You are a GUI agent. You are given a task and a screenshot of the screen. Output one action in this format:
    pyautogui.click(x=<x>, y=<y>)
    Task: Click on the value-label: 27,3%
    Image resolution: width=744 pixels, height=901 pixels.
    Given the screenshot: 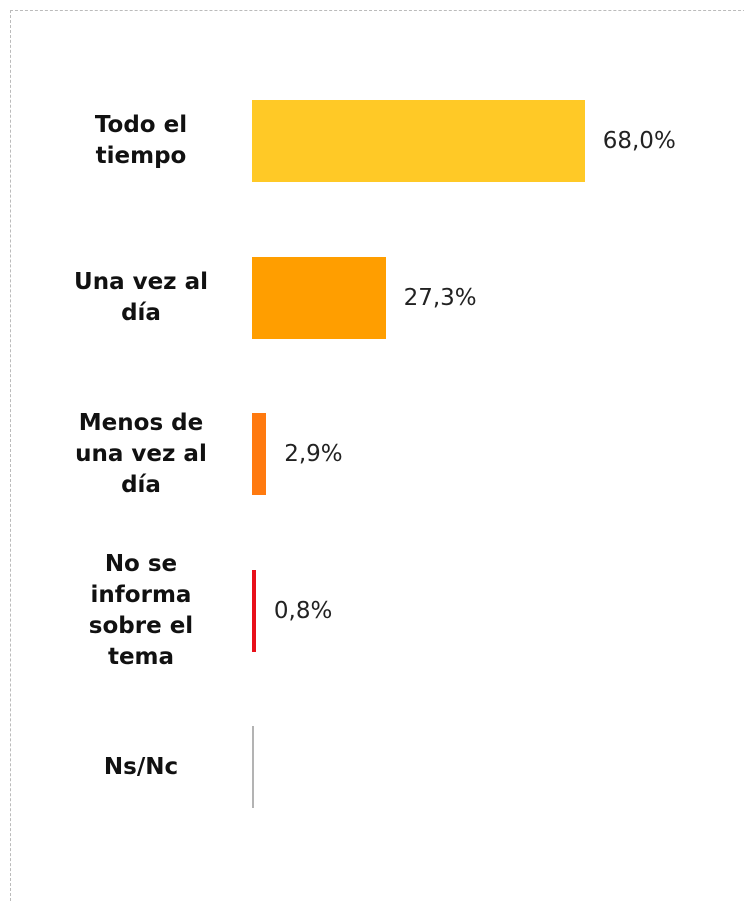 What is the action you would take?
    pyautogui.click(x=440, y=297)
    